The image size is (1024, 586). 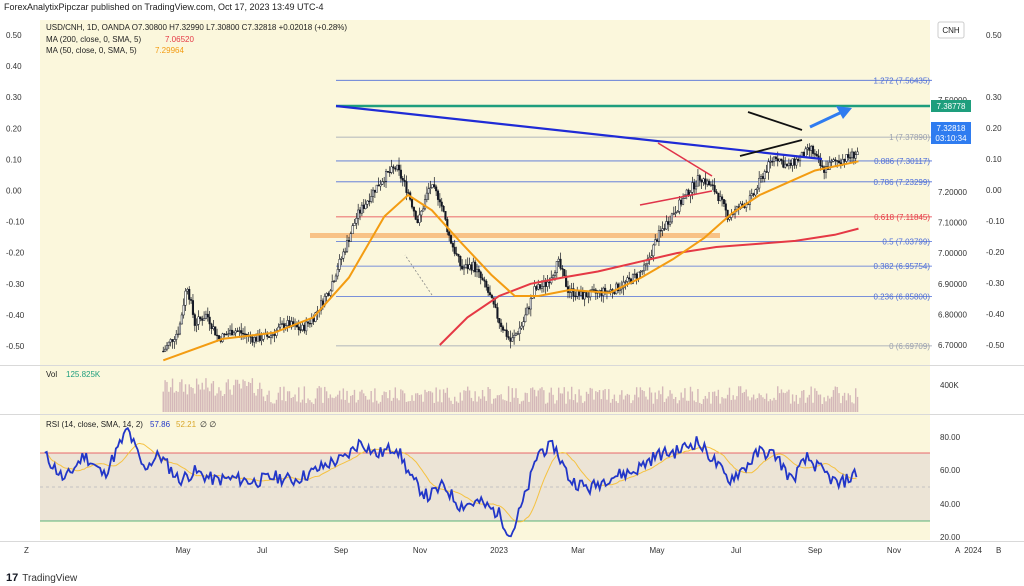 What do you see at coordinates (685, 159) in the screenshot?
I see `red-trendline-upper` at bounding box center [685, 159].